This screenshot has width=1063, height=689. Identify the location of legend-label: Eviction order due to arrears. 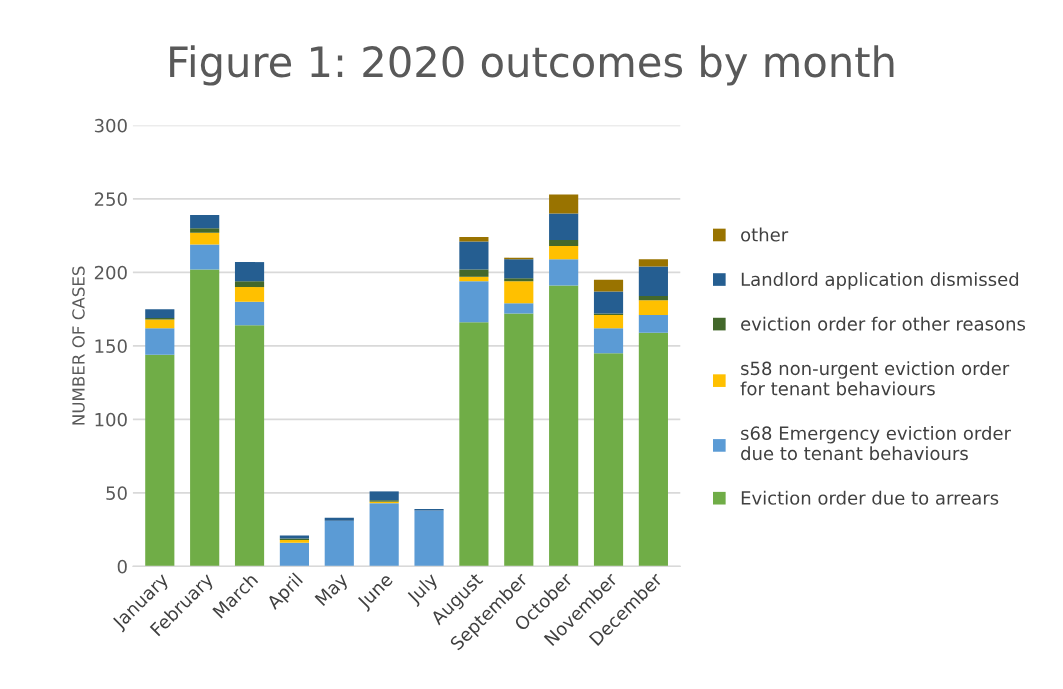
(870, 497).